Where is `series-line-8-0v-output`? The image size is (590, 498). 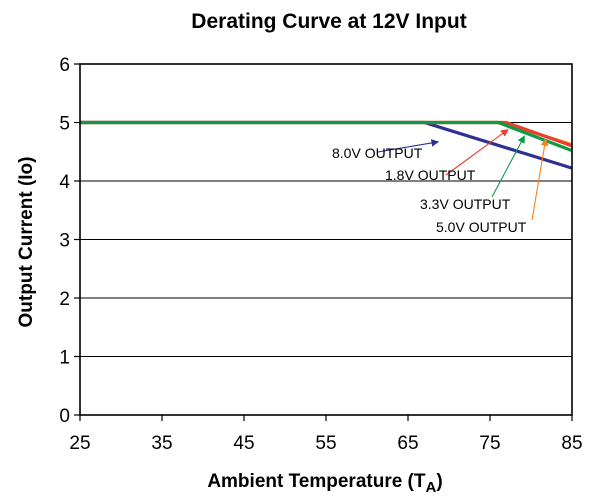
series-line-8-0v-output is located at coordinates (326, 145).